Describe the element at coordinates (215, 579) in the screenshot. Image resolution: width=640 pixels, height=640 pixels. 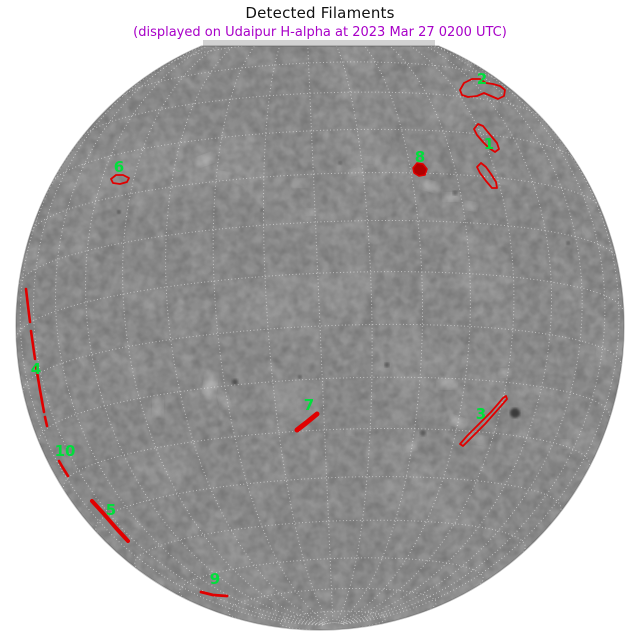
I see `filament-number-label: 9` at that location.